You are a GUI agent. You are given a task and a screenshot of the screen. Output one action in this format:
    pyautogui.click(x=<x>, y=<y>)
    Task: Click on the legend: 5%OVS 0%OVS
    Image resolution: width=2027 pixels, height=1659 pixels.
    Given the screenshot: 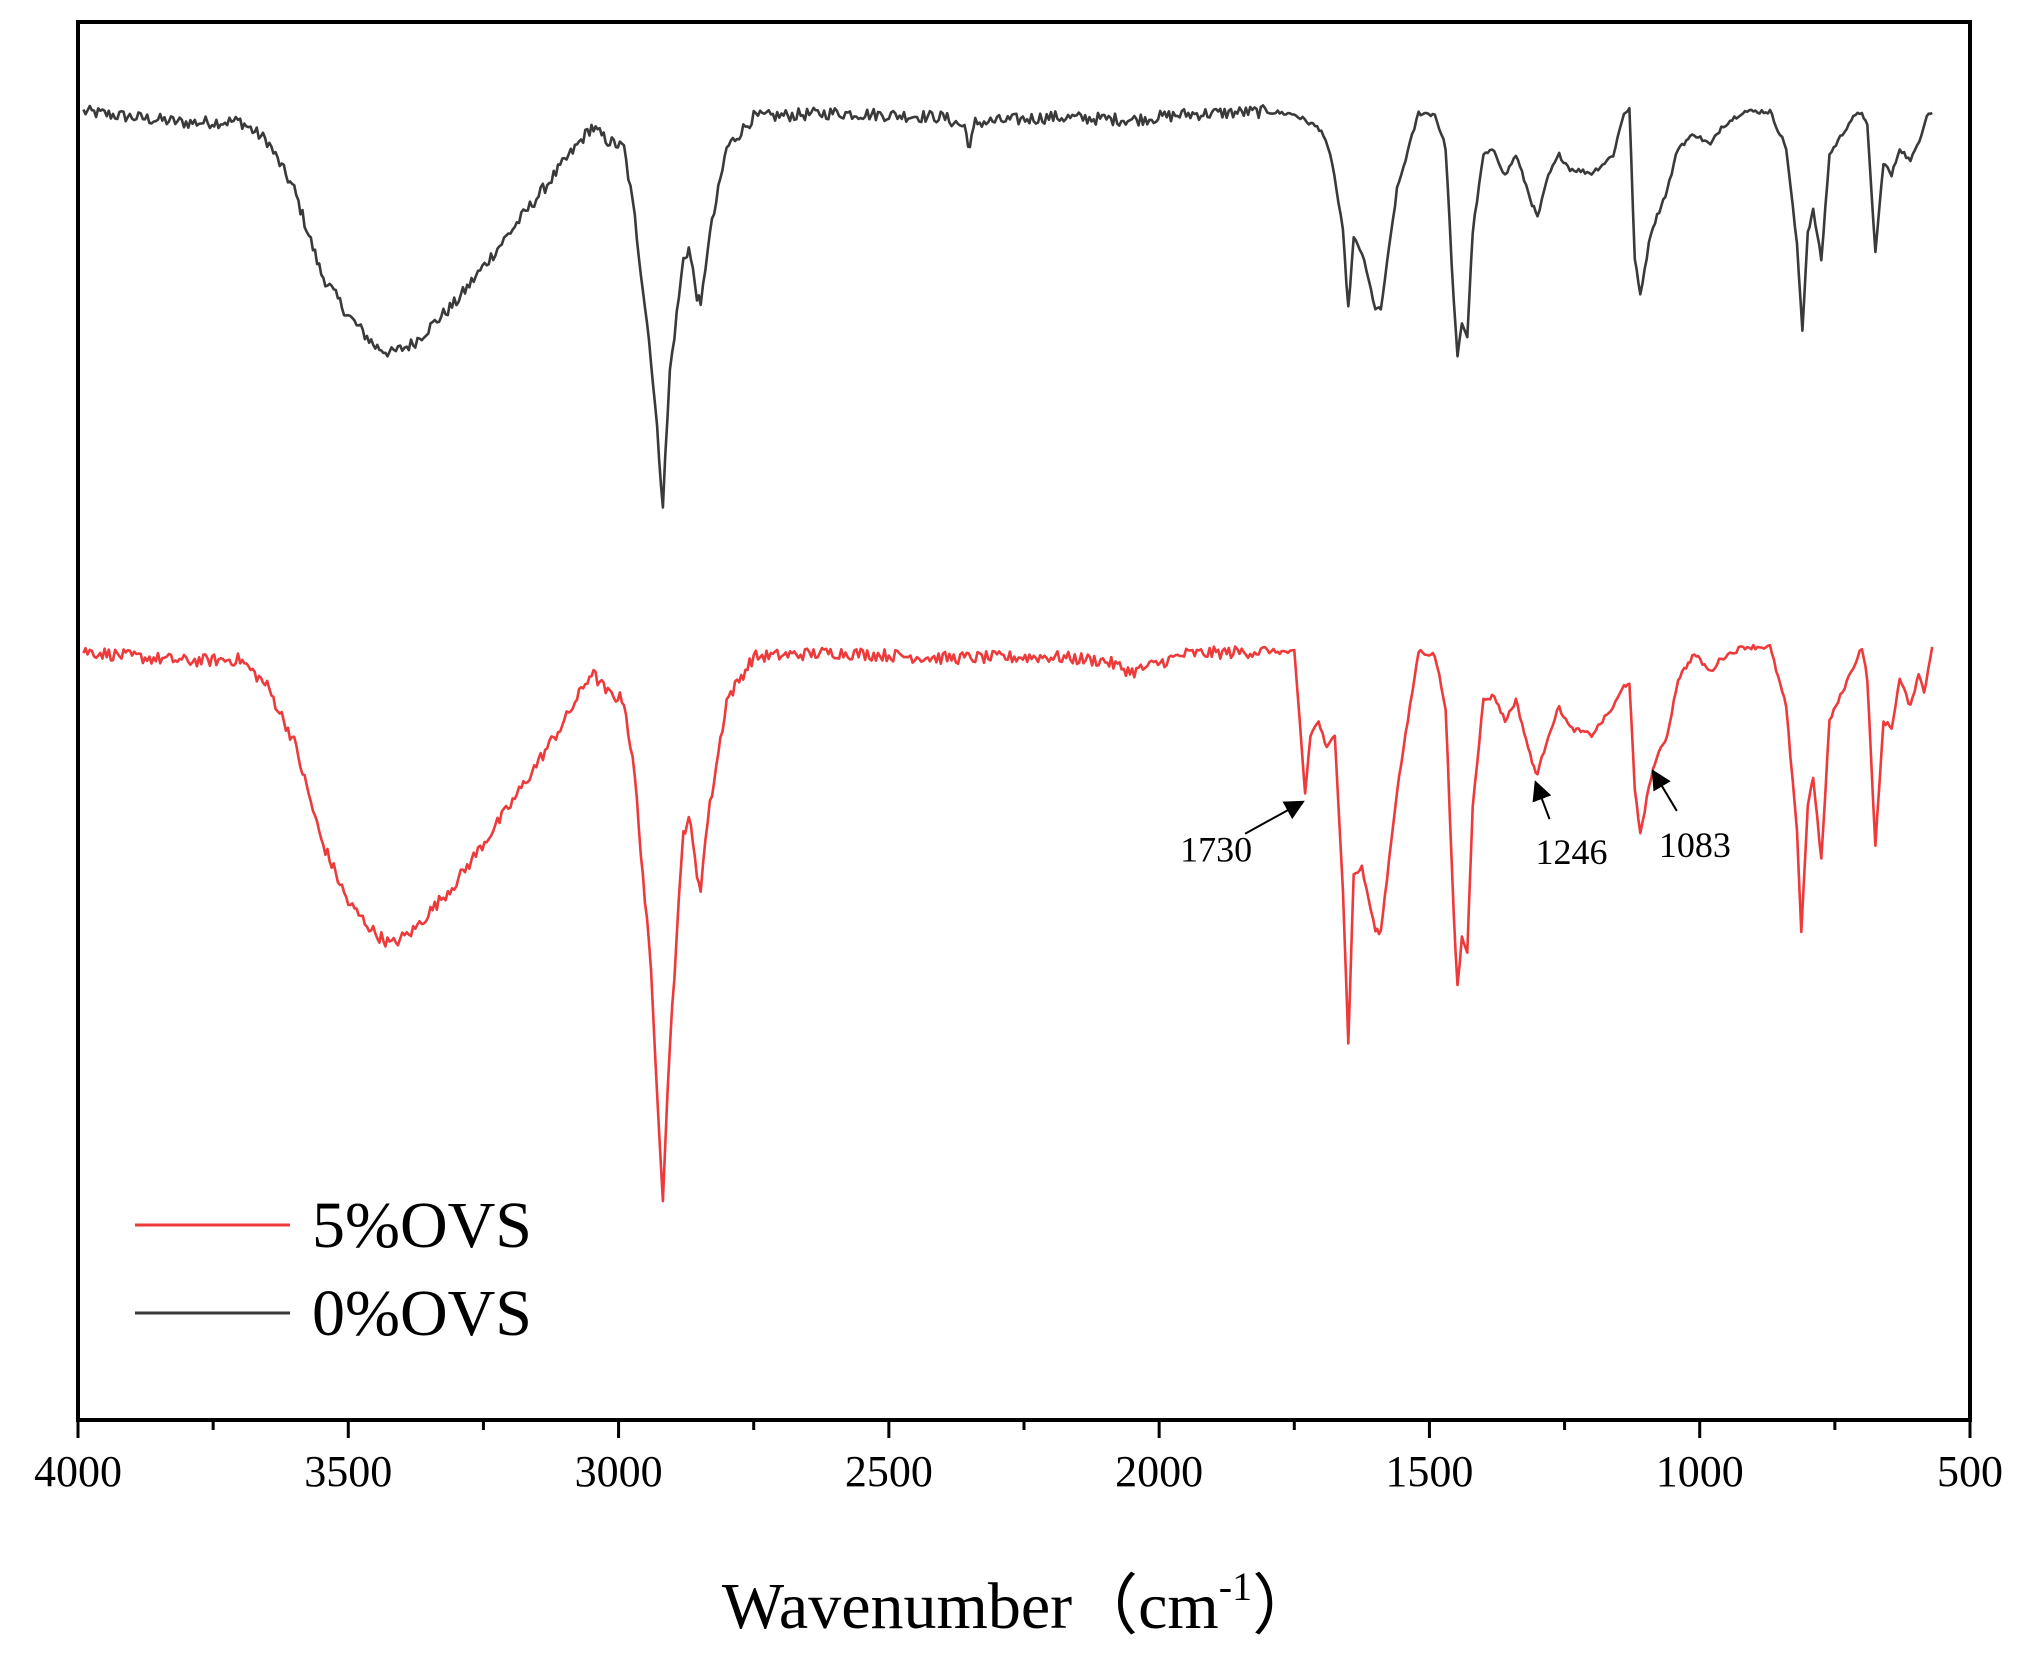 What is the action you would take?
    pyautogui.click(x=333, y=1269)
    